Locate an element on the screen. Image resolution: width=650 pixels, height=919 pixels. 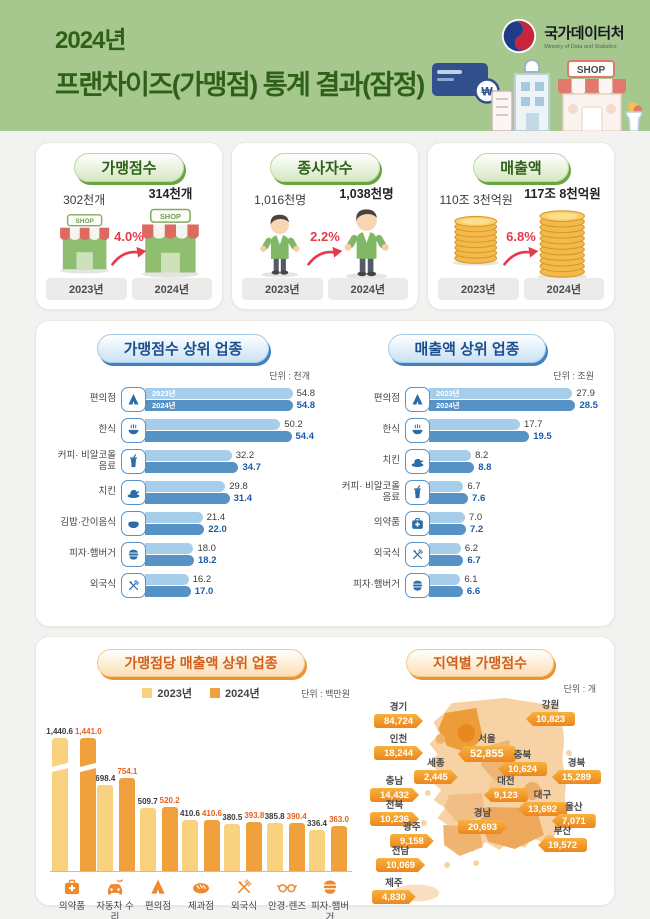
card-body: 1,016천명 2.2% 1,038천명 is located at coordinates (325, 239).